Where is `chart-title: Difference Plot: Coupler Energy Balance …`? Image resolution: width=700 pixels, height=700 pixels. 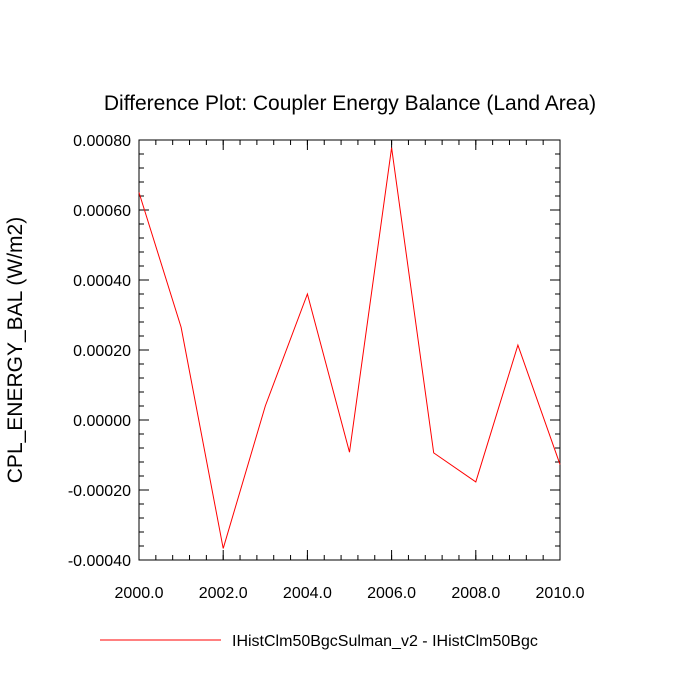 chart-title: Difference Plot: Coupler Energy Balance … is located at coordinates (350, 103).